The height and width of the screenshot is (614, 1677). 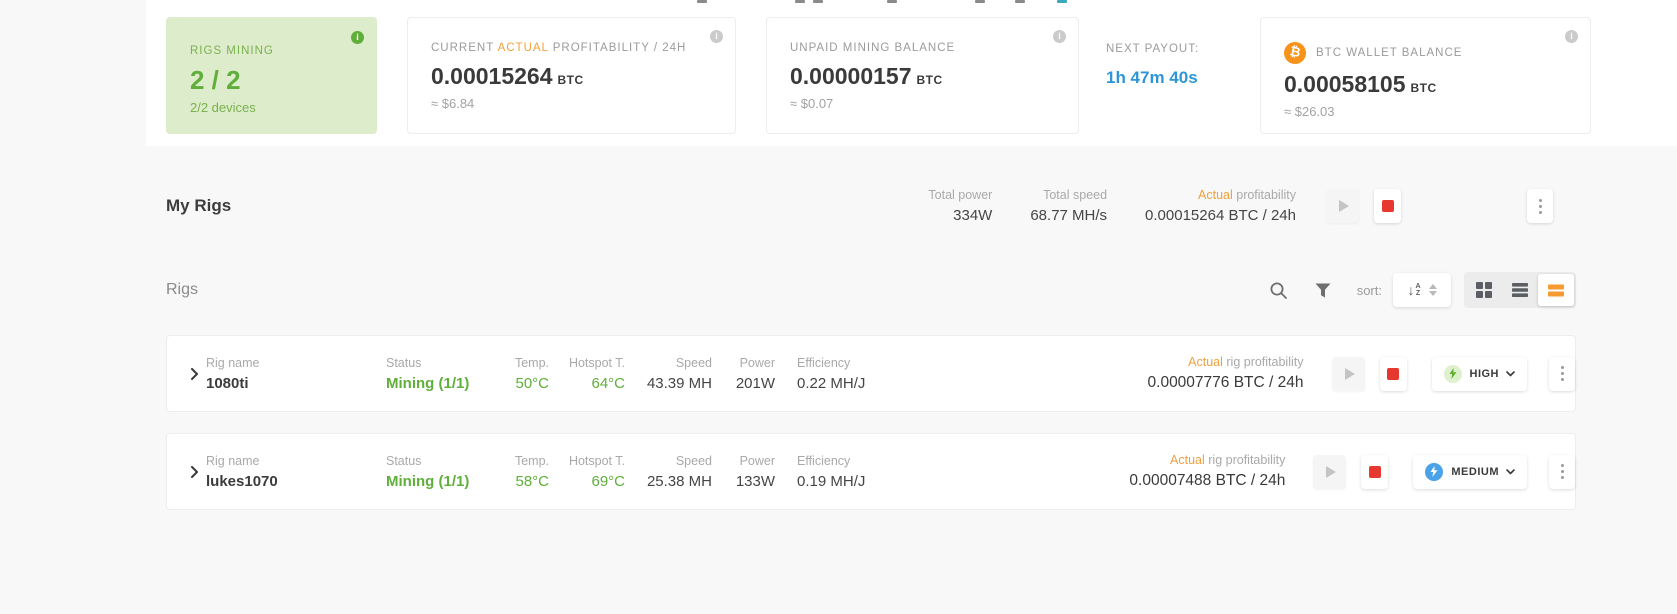 I want to click on actual-profitability-label: Actual profitability, so click(x=1247, y=195).